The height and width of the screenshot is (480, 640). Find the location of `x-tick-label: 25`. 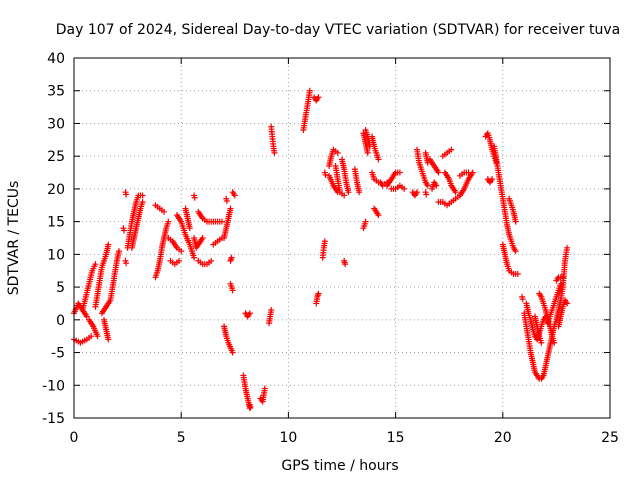

x-tick-label: 25 is located at coordinates (610, 438).